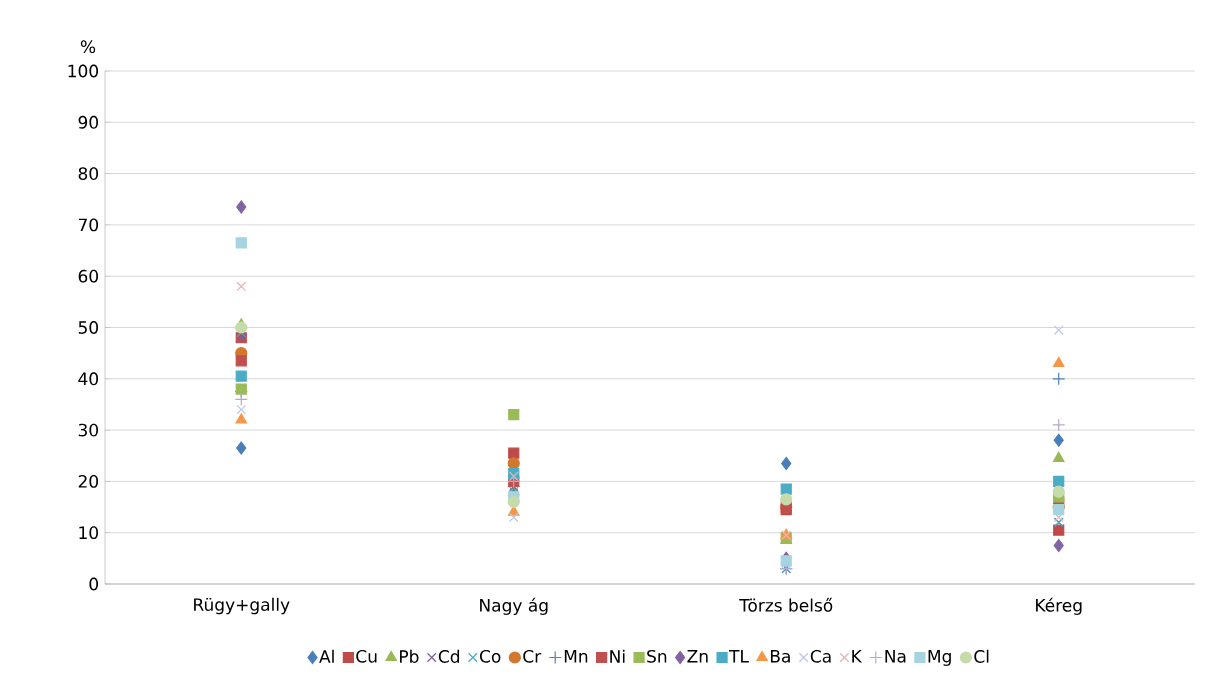  I want to click on legend-label: Al, so click(326, 656).